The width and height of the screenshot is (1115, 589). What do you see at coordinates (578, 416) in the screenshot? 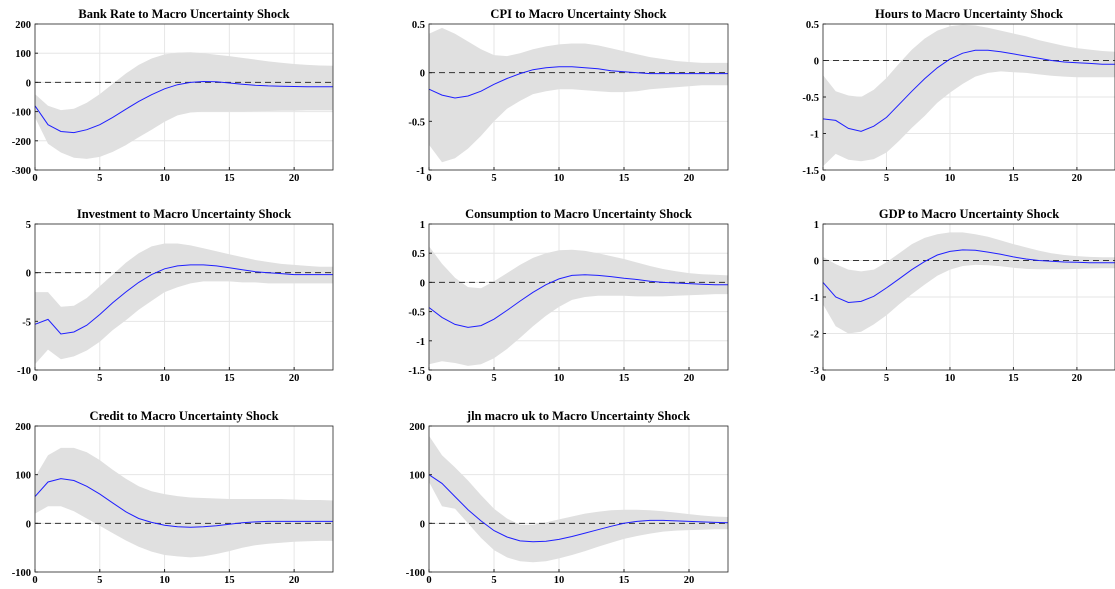
I see `panel-title: jln macro uk to Macro Uncertainty Shock` at bounding box center [578, 416].